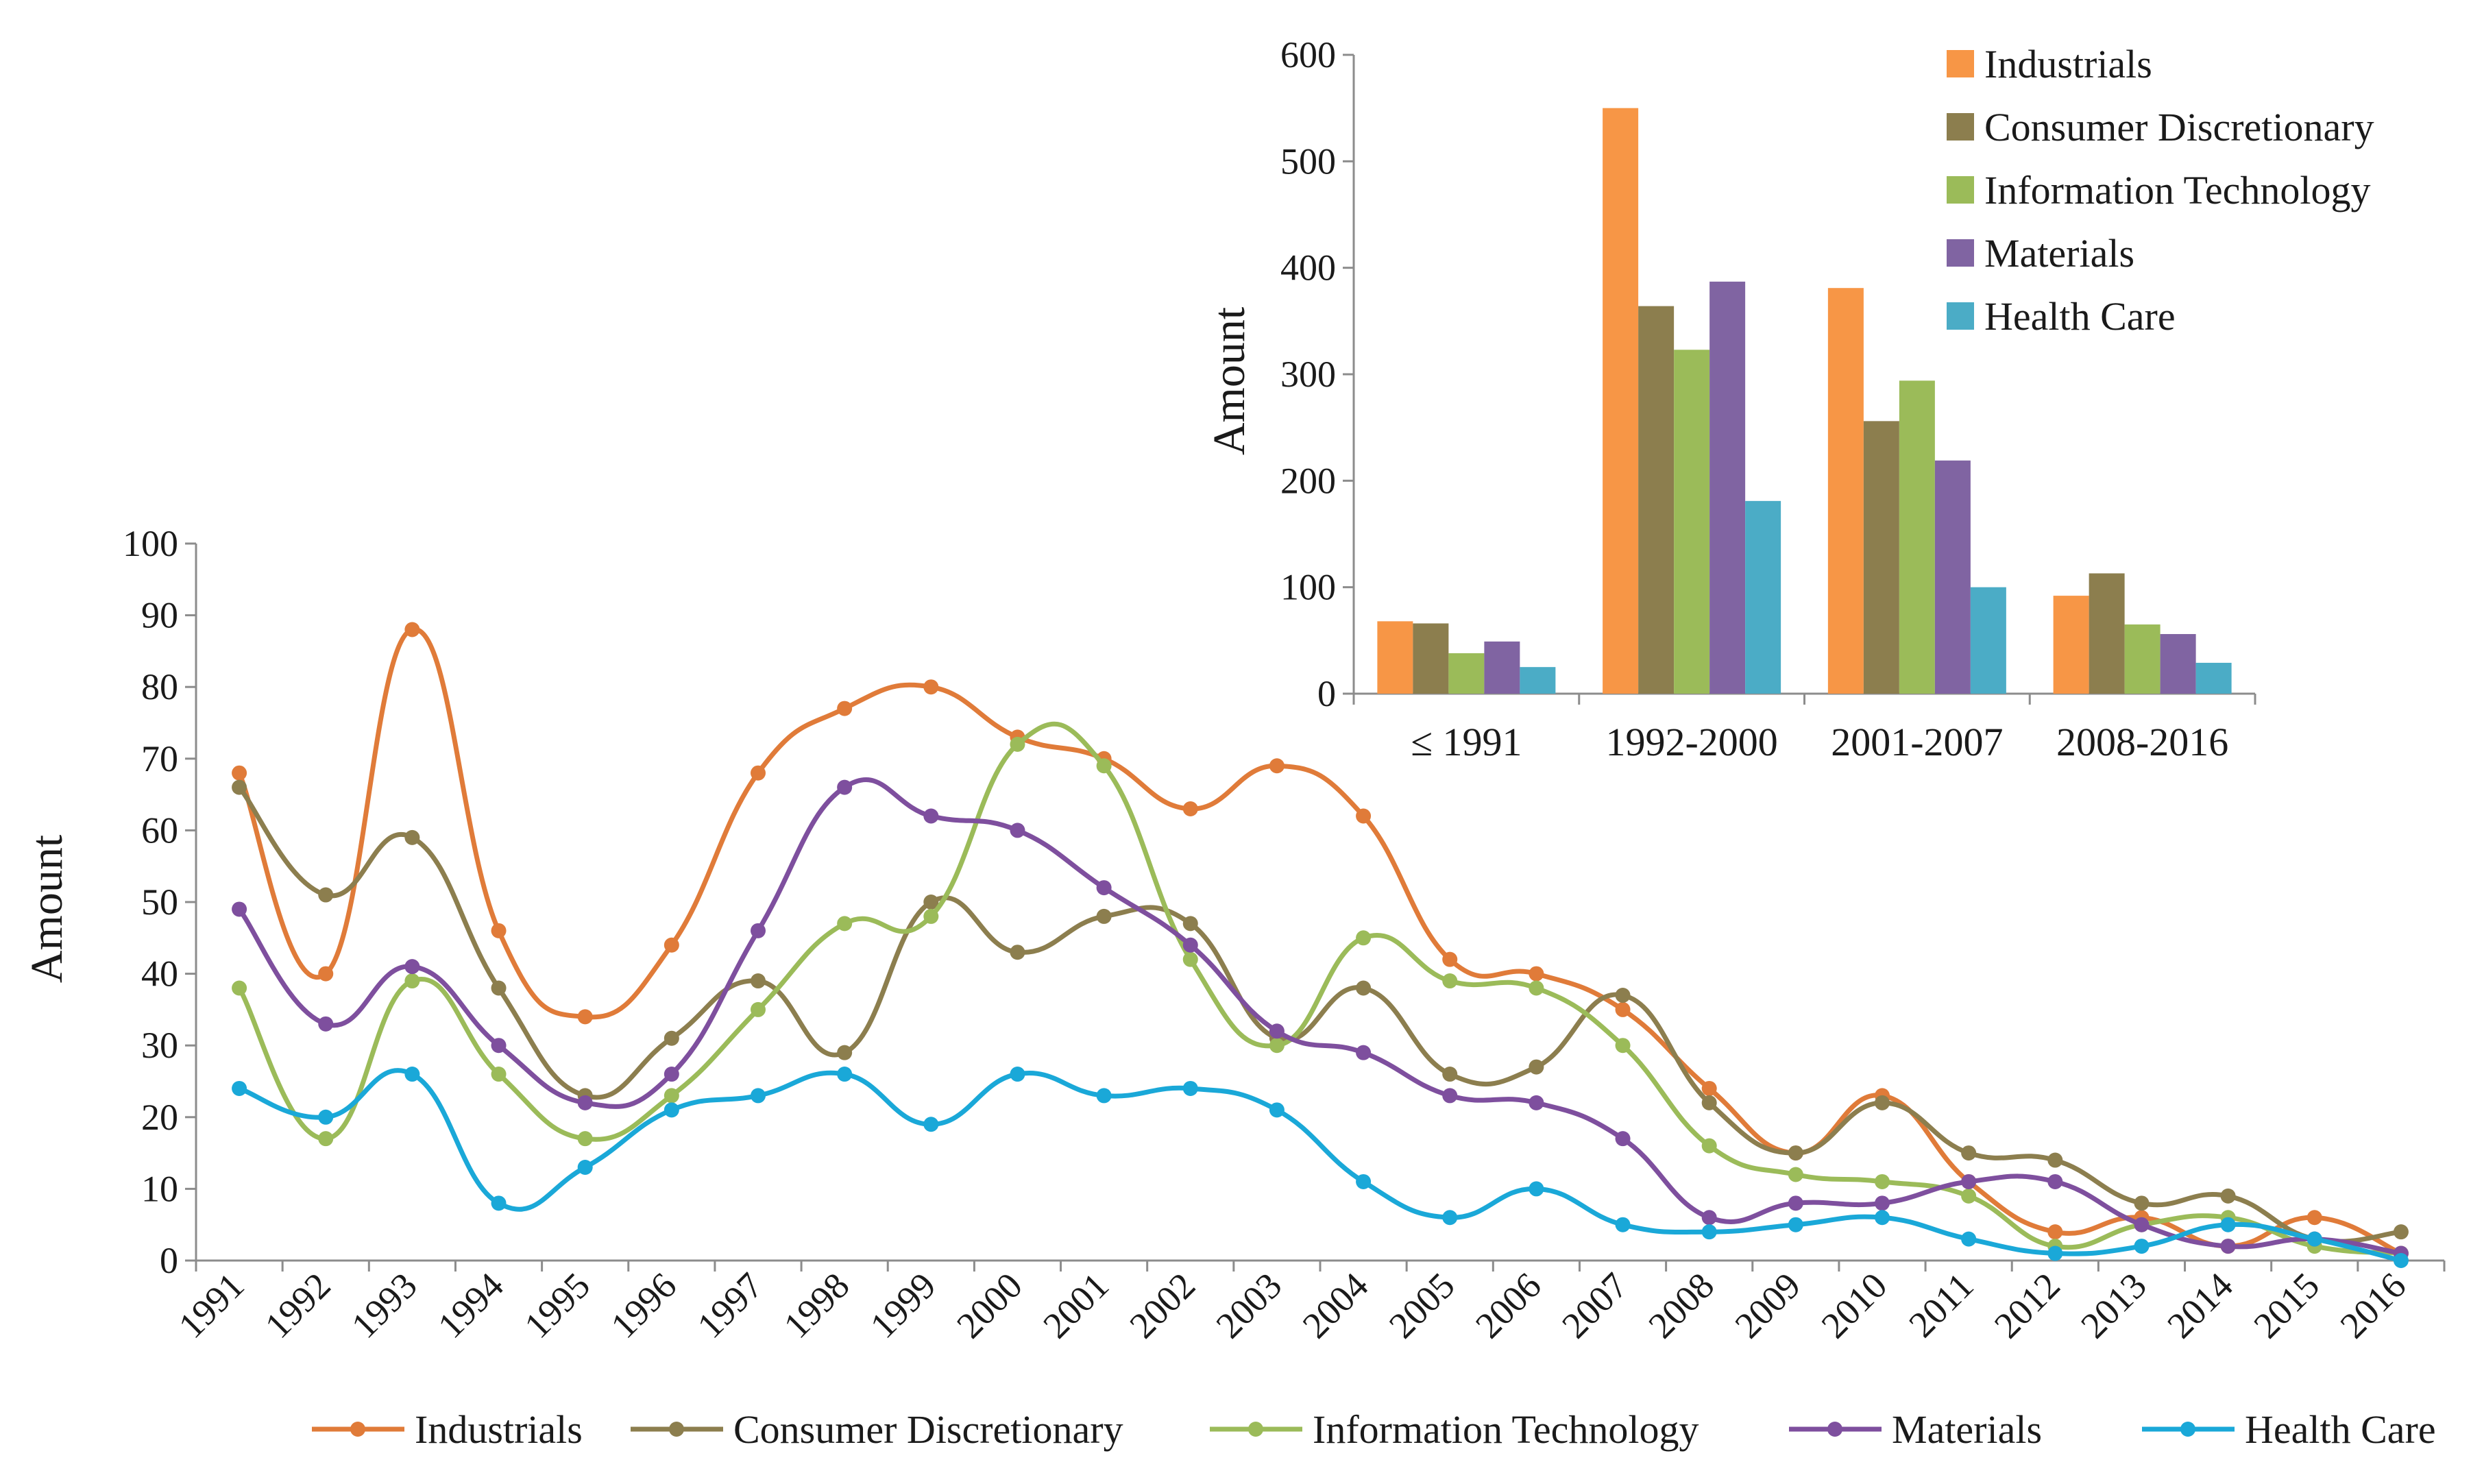 This screenshot has height=1484, width=2471. I want to click on x-tick-label: 2003, so click(1249, 1305).